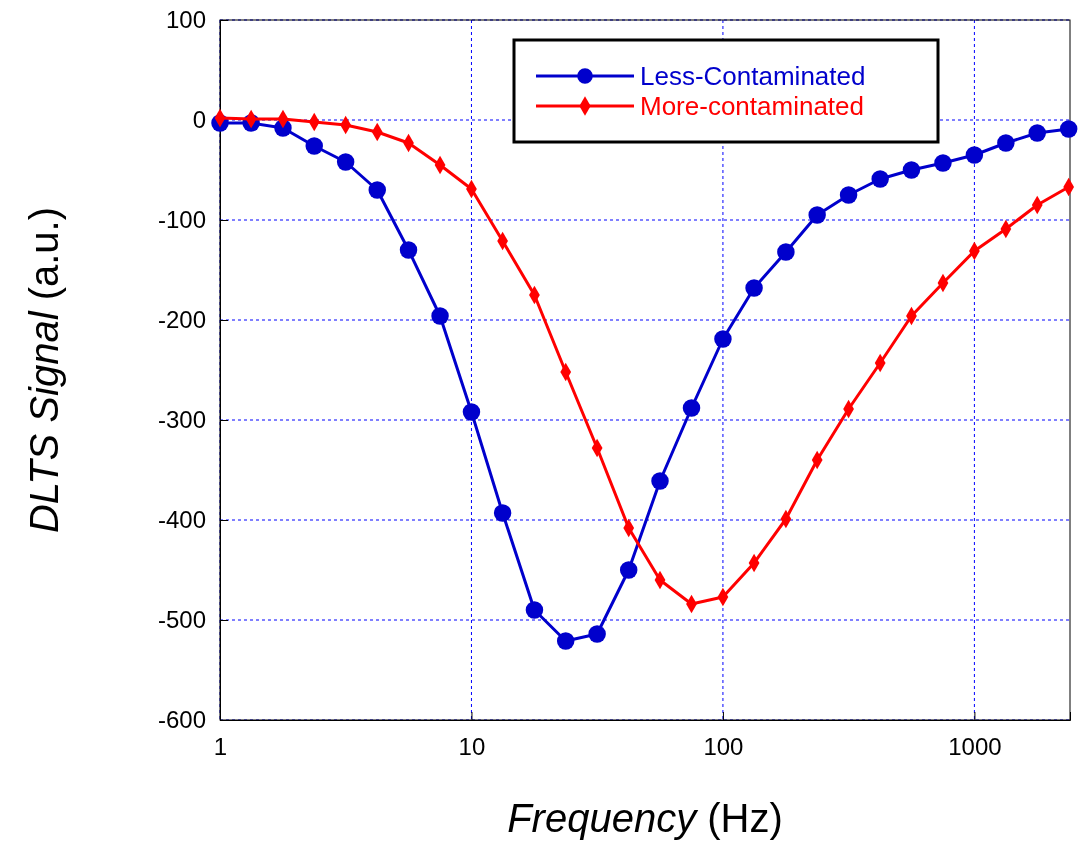 The image size is (1078, 841). What do you see at coordinates (752, 106) in the screenshot?
I see `legend-label: More-contaminated` at bounding box center [752, 106].